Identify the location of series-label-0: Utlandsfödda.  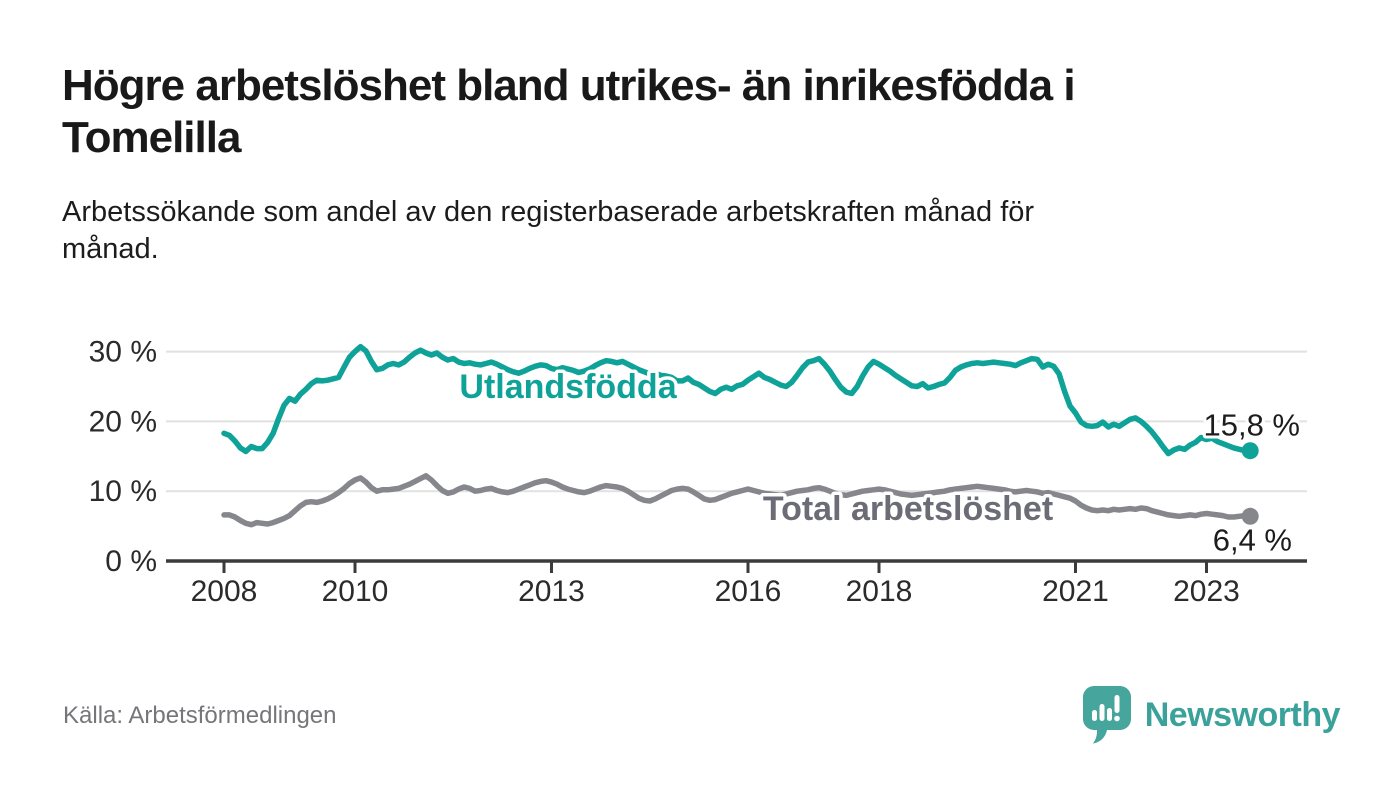
(568, 387).